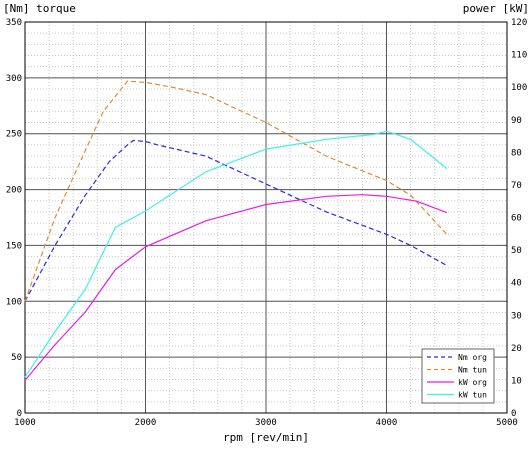 This screenshot has height=451, width=532. I want to click on y-right-tick-label: 20, so click(516, 349).